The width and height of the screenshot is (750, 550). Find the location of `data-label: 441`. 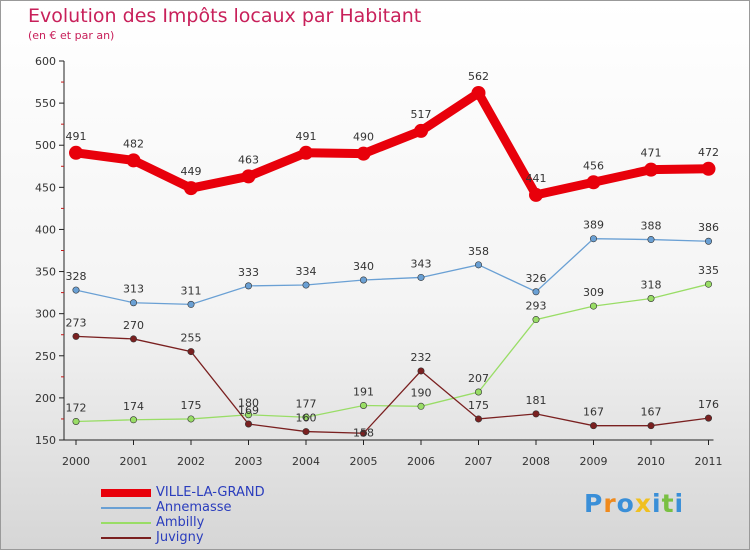

data-label: 441 is located at coordinates (536, 178).